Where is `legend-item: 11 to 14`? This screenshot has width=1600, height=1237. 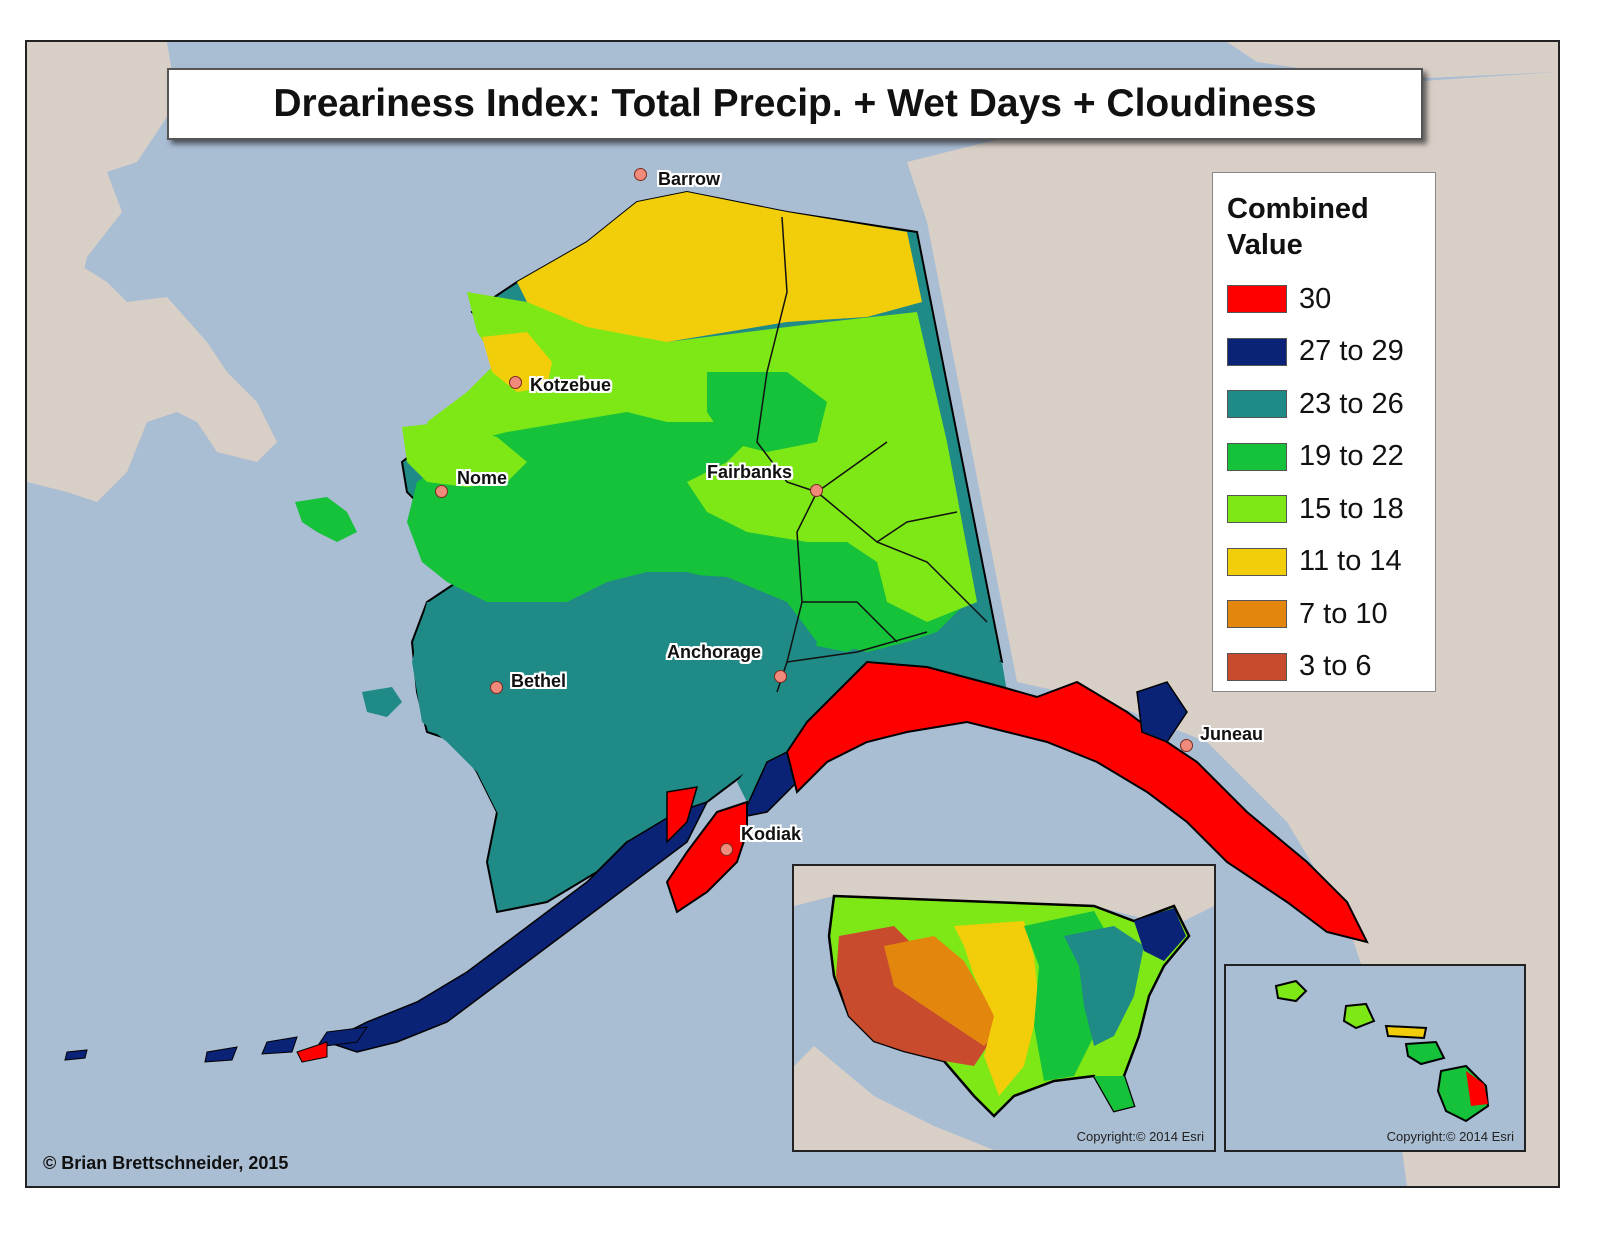
legend-item: 11 to 14 is located at coordinates (1324, 562).